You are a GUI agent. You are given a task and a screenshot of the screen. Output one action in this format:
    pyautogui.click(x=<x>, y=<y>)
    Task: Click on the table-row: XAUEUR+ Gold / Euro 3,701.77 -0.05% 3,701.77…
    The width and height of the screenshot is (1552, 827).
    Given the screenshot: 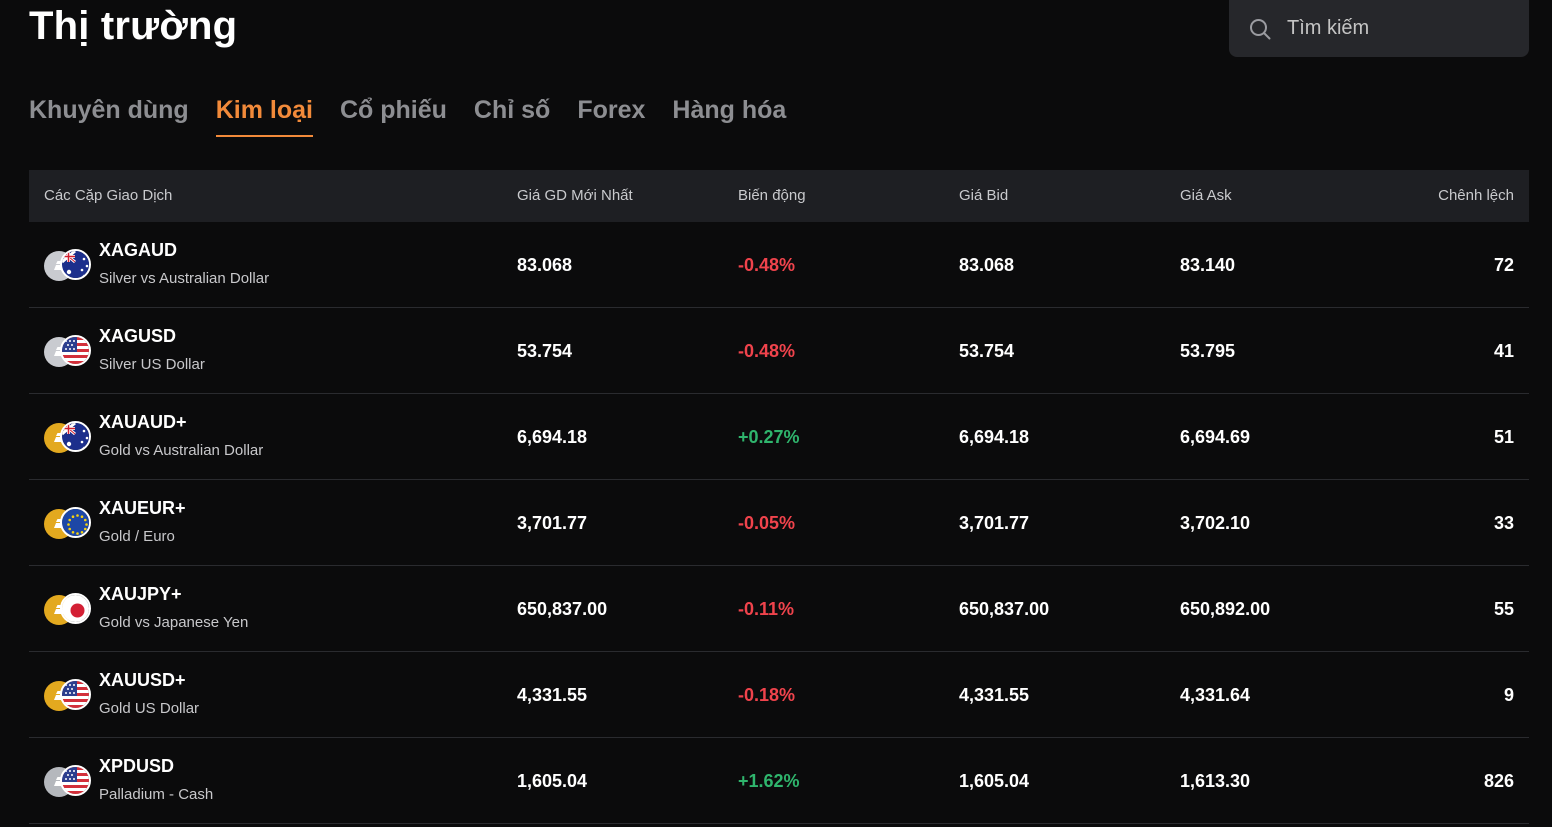 What is the action you would take?
    pyautogui.click(x=779, y=523)
    